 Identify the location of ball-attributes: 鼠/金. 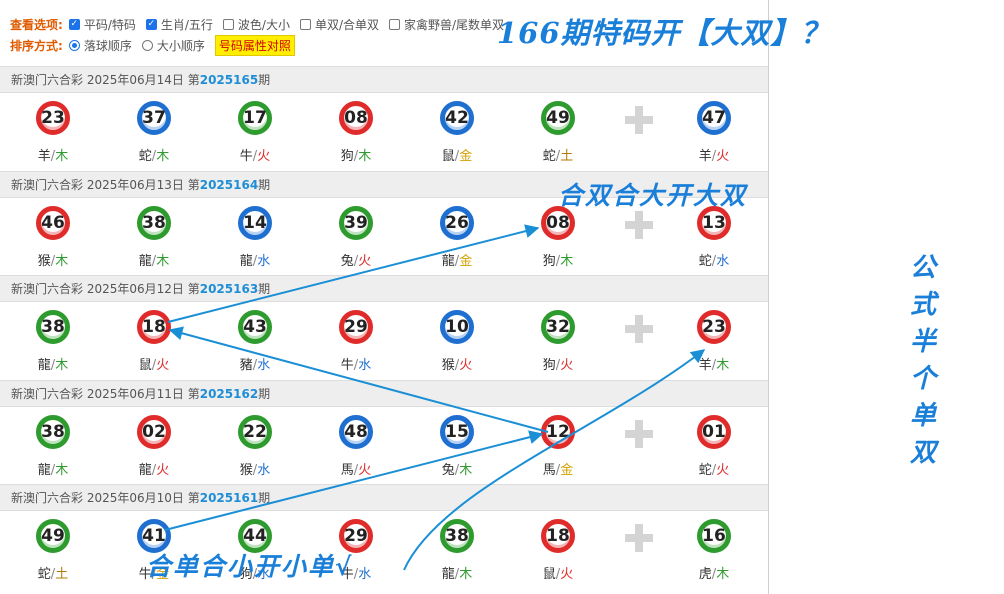
(457, 154).